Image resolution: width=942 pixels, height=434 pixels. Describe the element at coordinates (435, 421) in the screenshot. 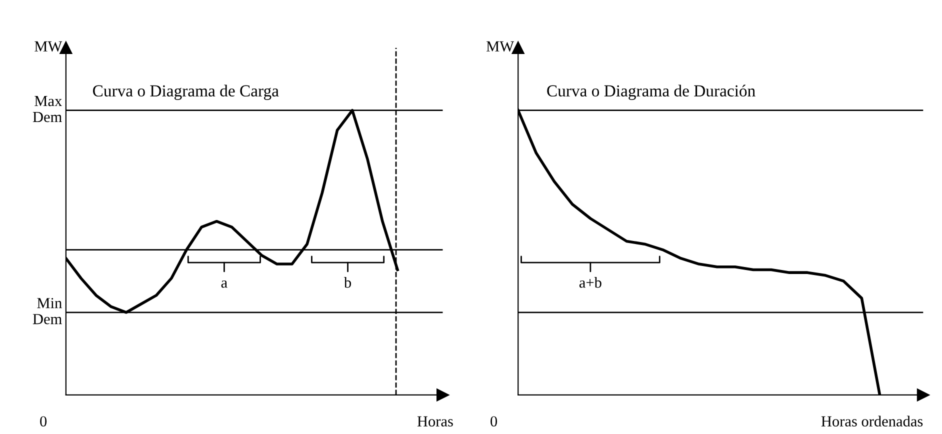

I see `x-axis-title: Horas` at that location.